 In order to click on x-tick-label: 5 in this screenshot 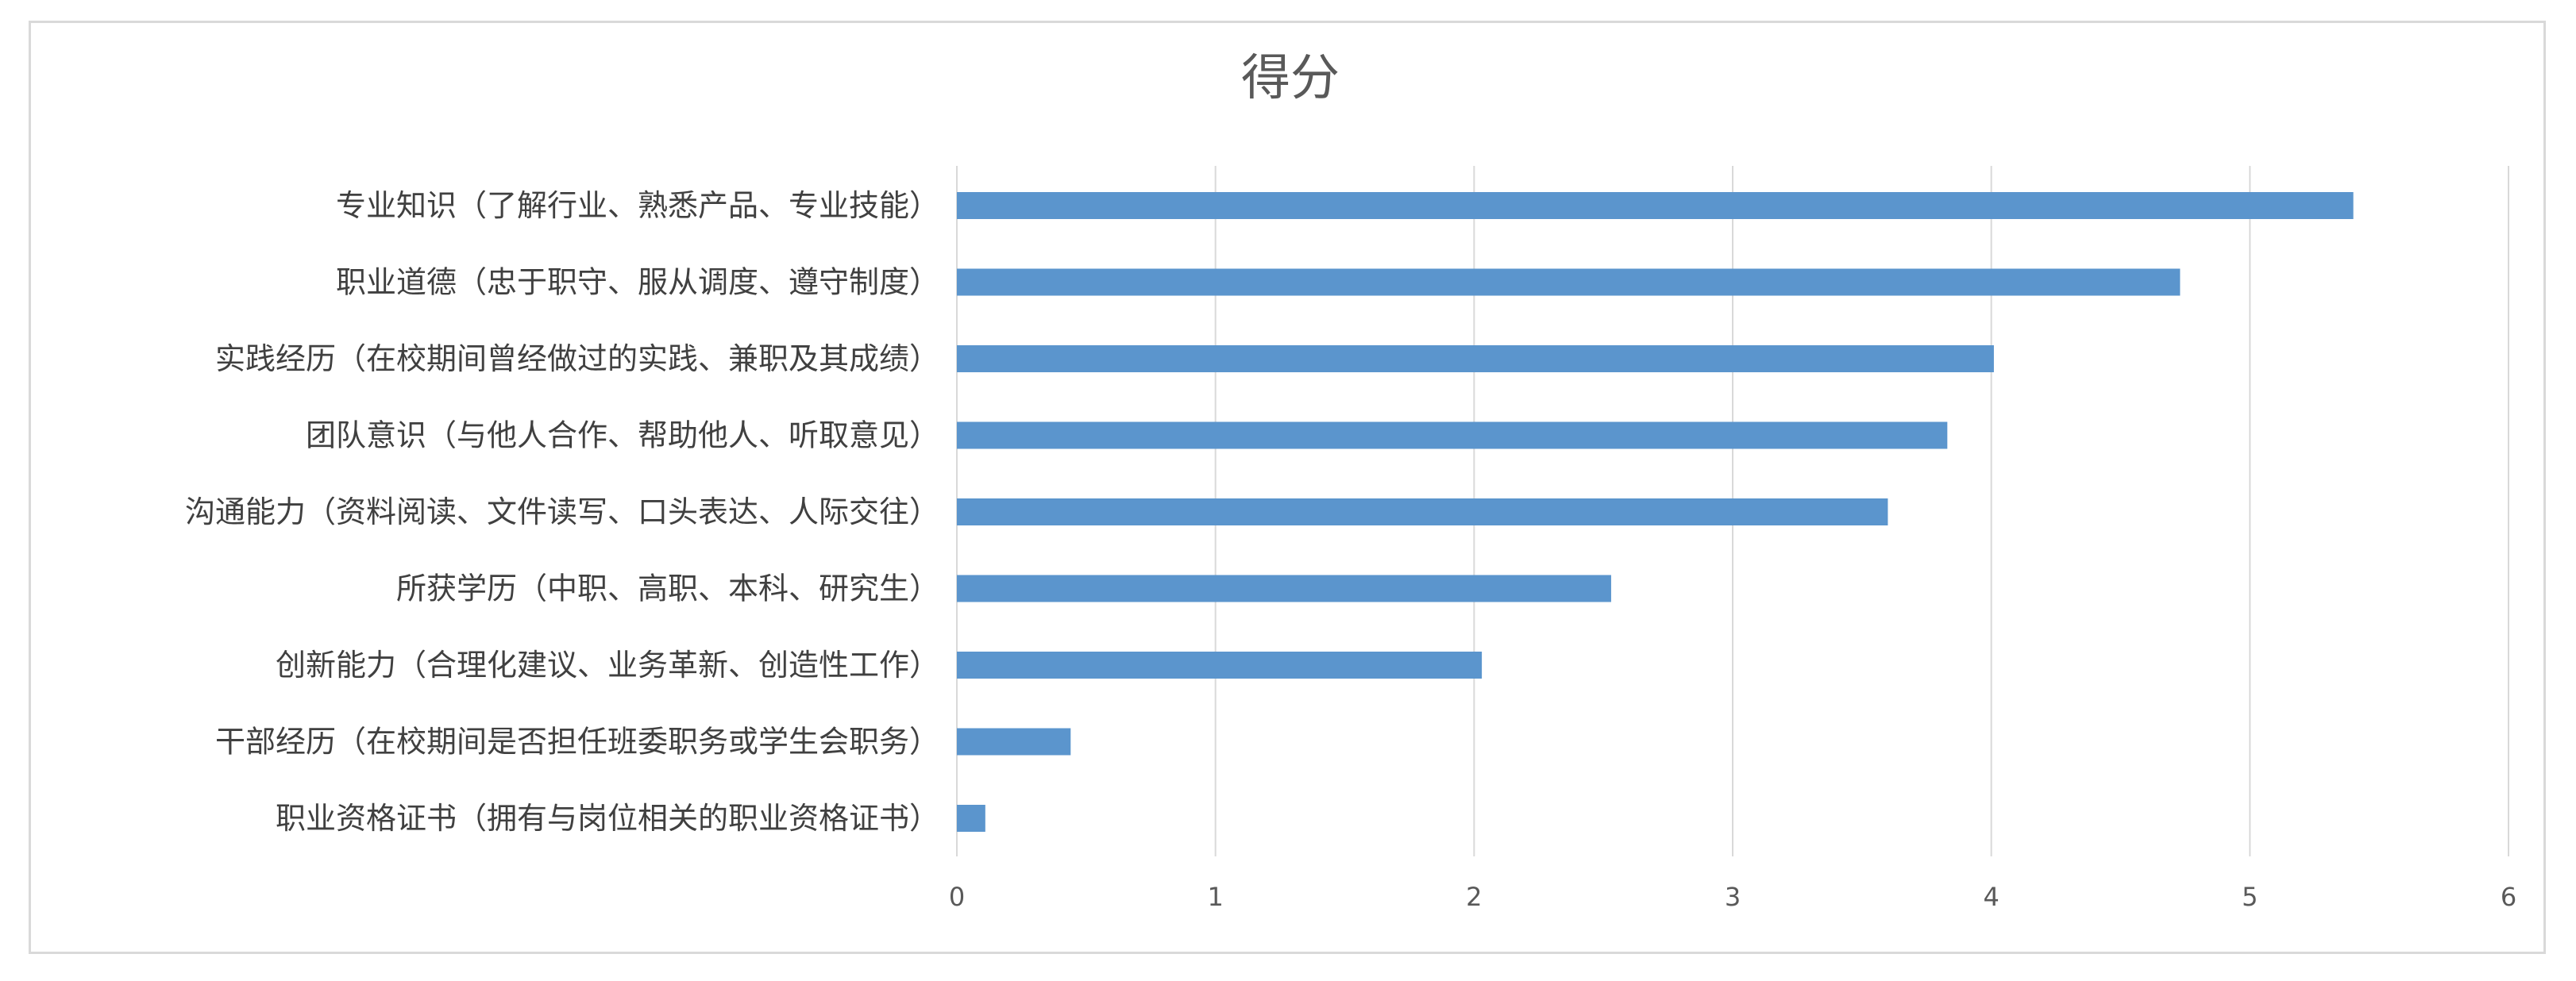, I will do `click(2250, 897)`.